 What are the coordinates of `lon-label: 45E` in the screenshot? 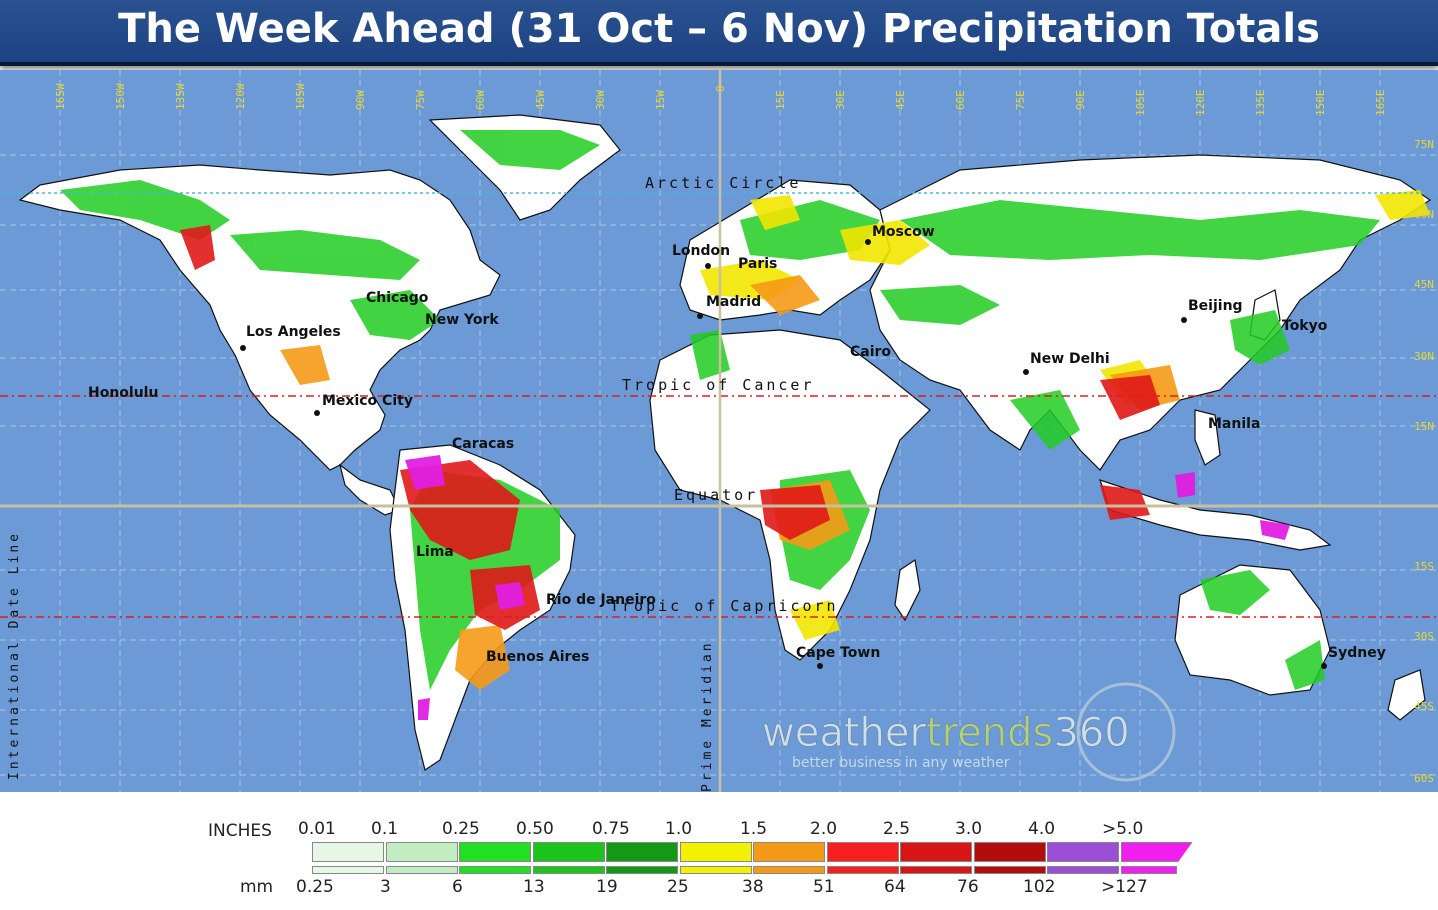 It's located at (900, 100).